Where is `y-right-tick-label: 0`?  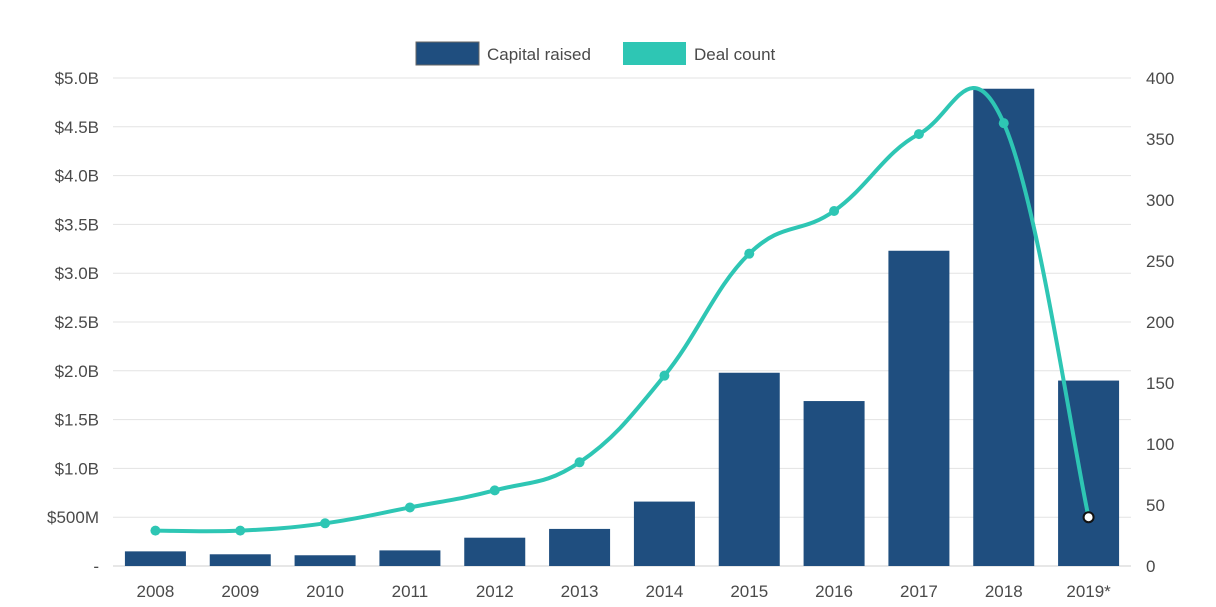
y-right-tick-label: 0 is located at coordinates (1150, 566).